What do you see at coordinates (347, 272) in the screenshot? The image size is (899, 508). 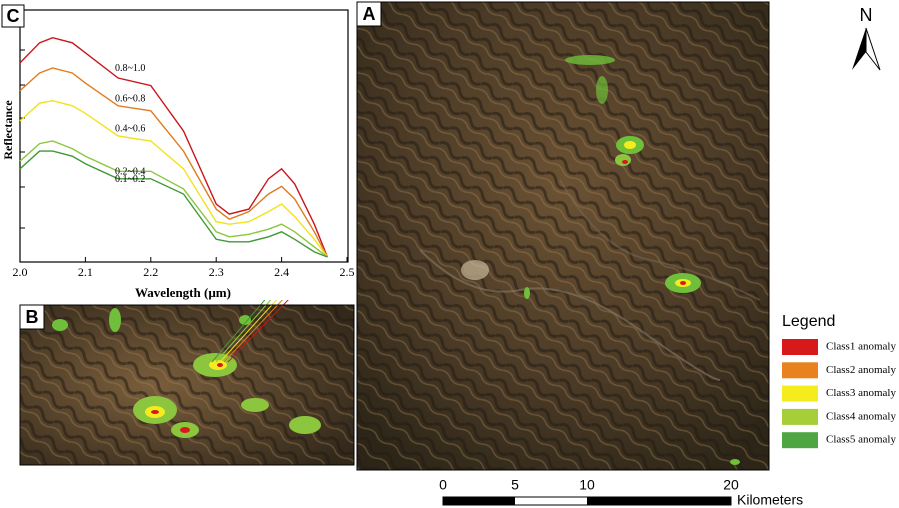 I see `x-tick-label: 2.5` at bounding box center [347, 272].